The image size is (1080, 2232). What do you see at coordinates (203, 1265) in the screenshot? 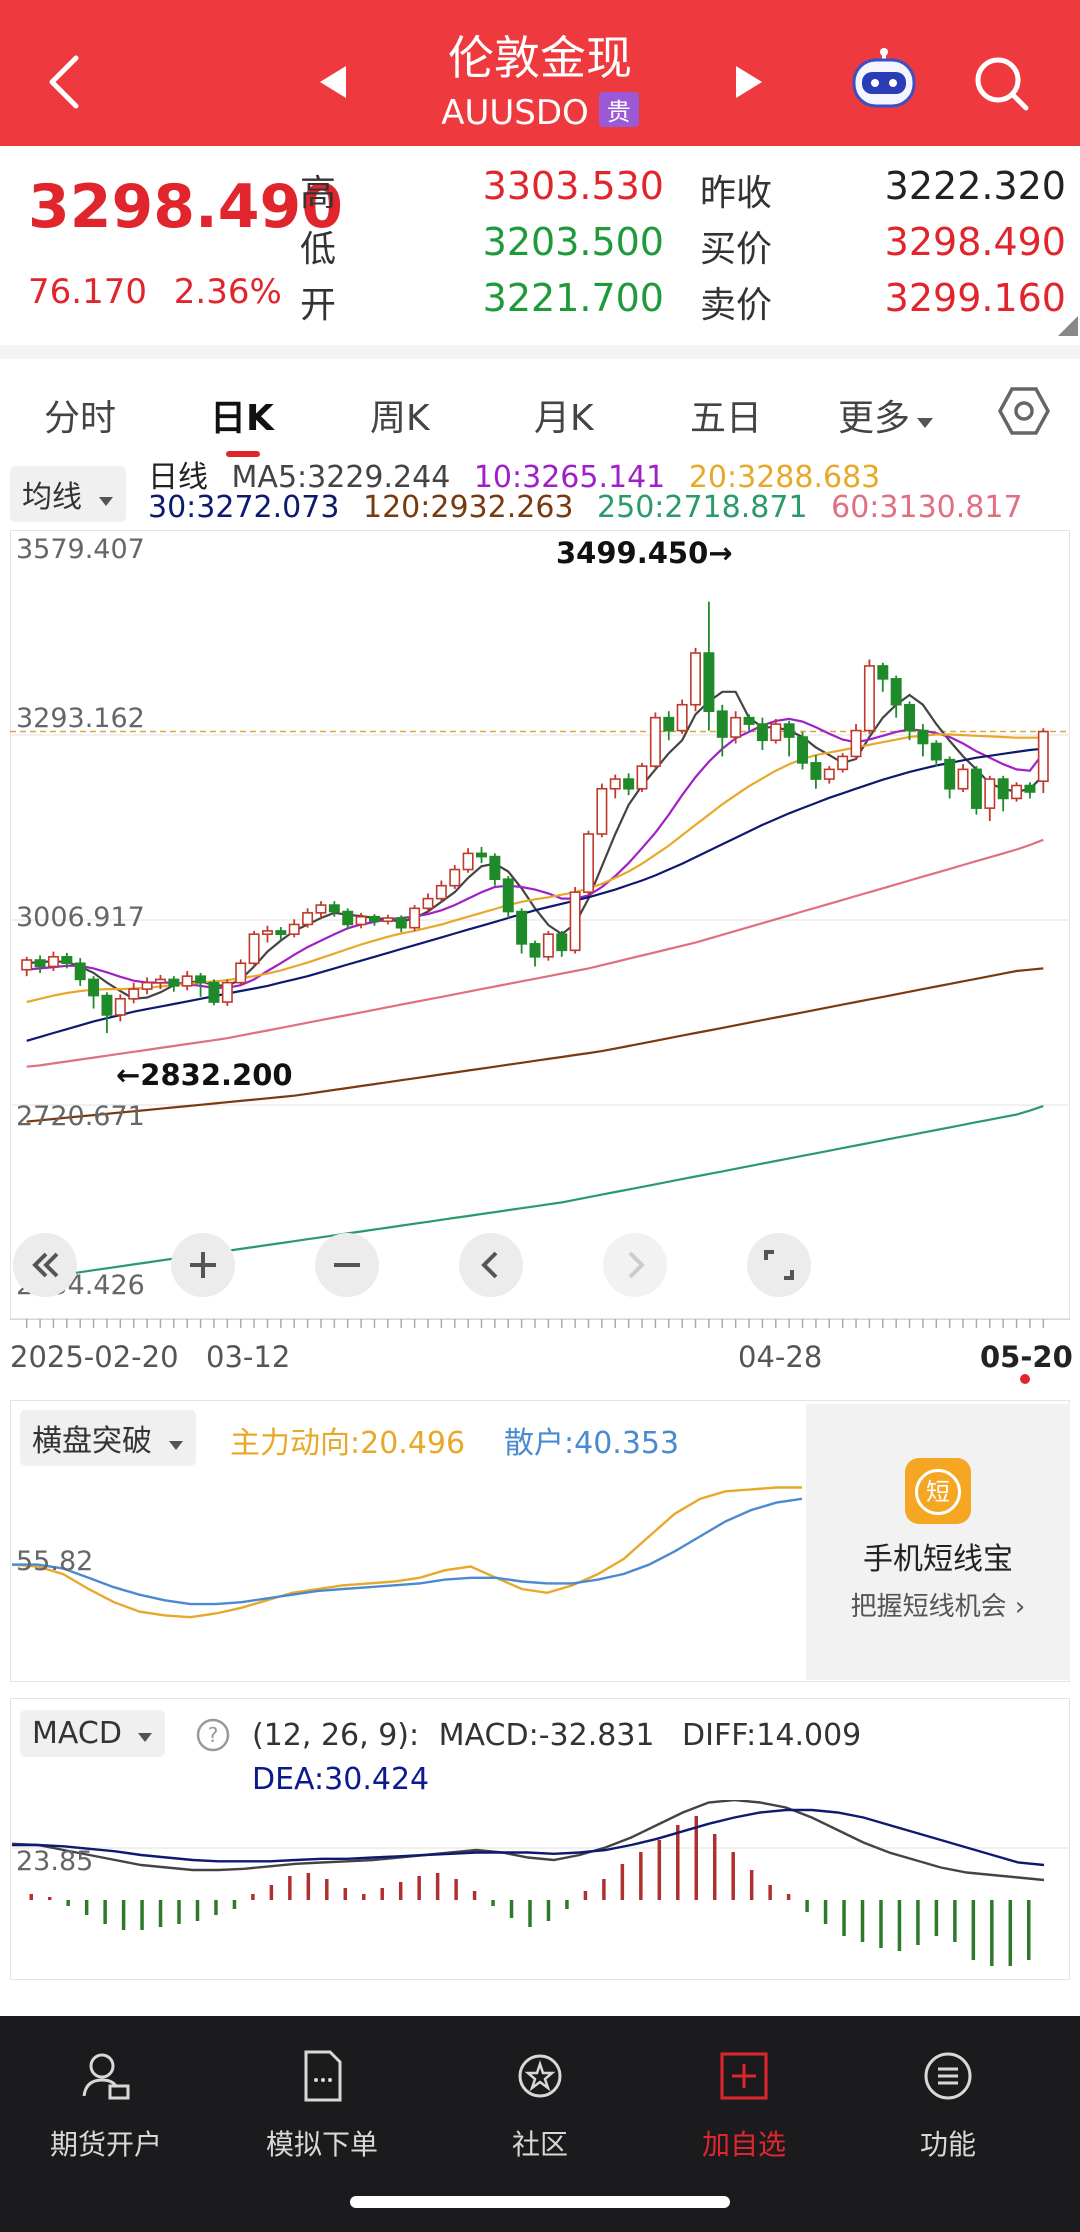
I see `zoom-in-icon` at bounding box center [203, 1265].